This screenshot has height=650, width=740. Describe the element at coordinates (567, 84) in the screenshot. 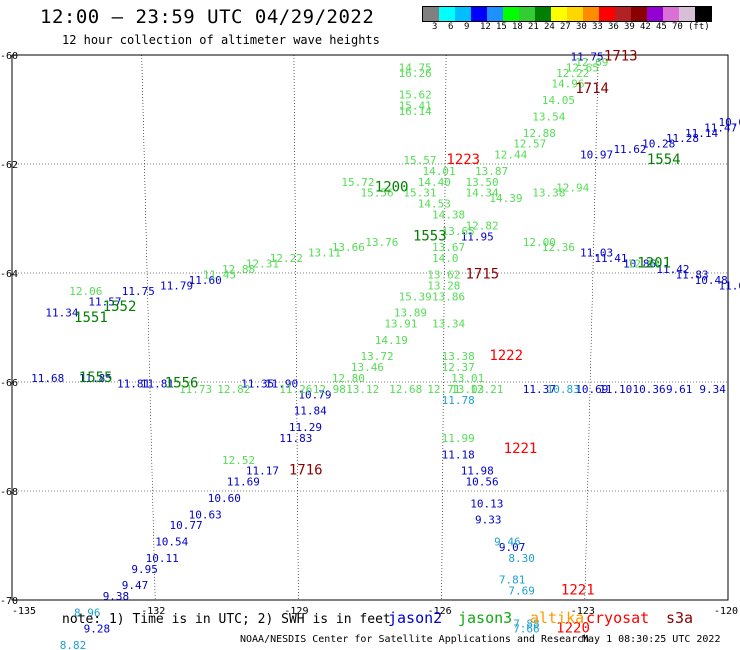

I see `swh-value-label: 14.96` at that location.